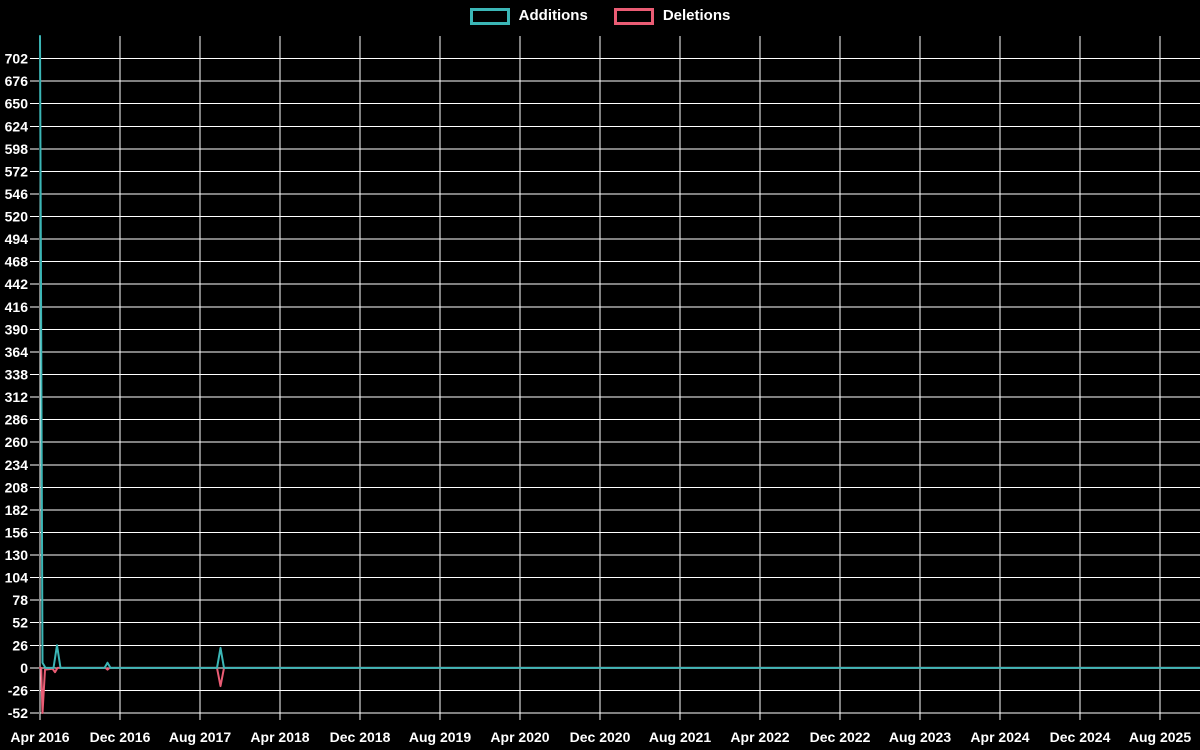  Describe the element at coordinates (553, 15) in the screenshot. I see `additions-legend-label: Additions` at that location.